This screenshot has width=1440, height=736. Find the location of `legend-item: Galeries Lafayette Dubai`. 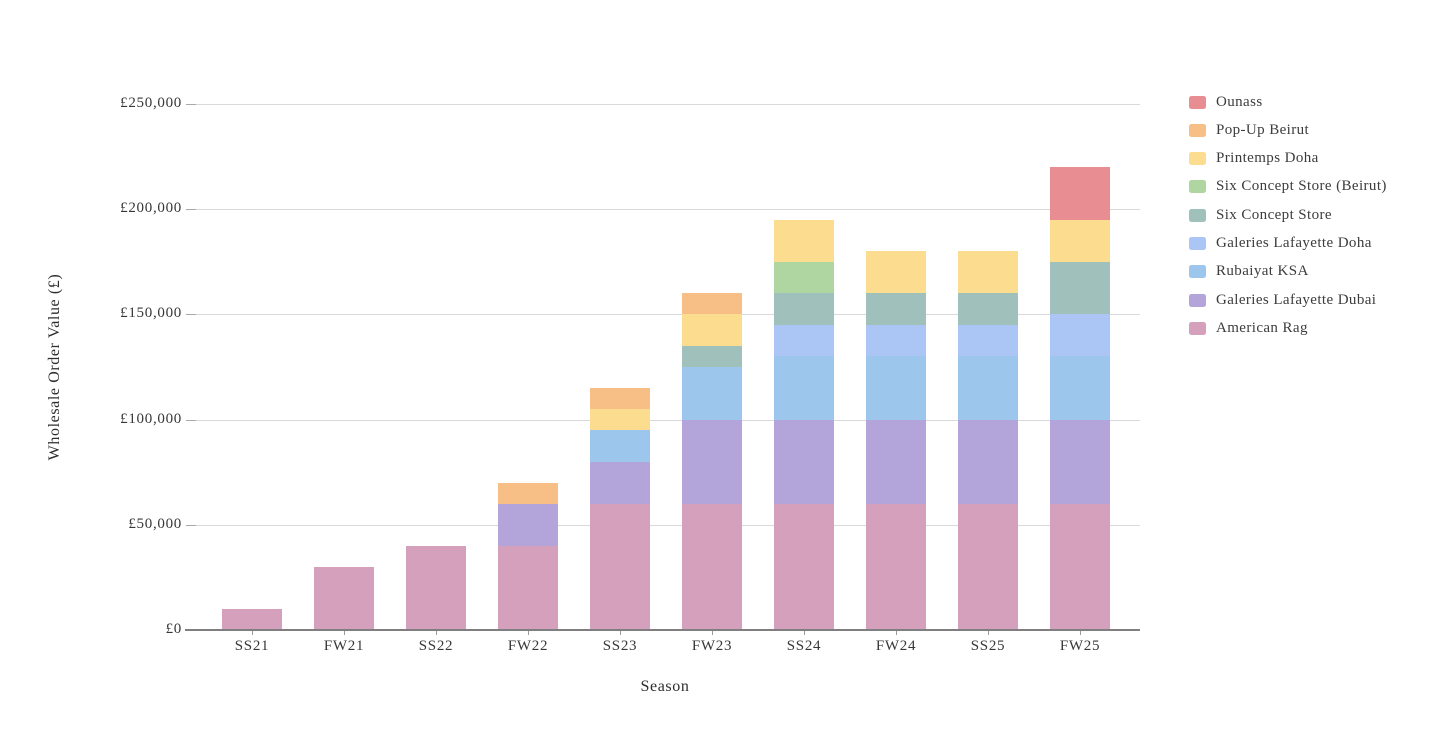

legend-item: Galeries Lafayette Dubai is located at coordinates (1282, 300).